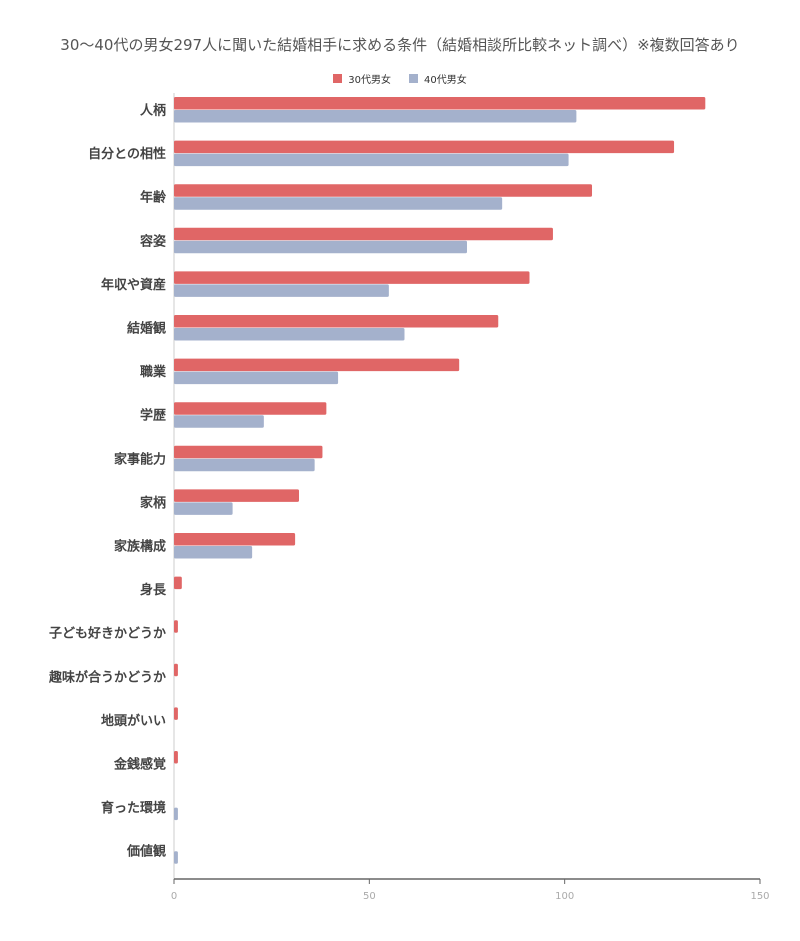 This screenshot has height=941, width=800. What do you see at coordinates (153, 372) in the screenshot?
I see `category-label: 職業` at bounding box center [153, 372].